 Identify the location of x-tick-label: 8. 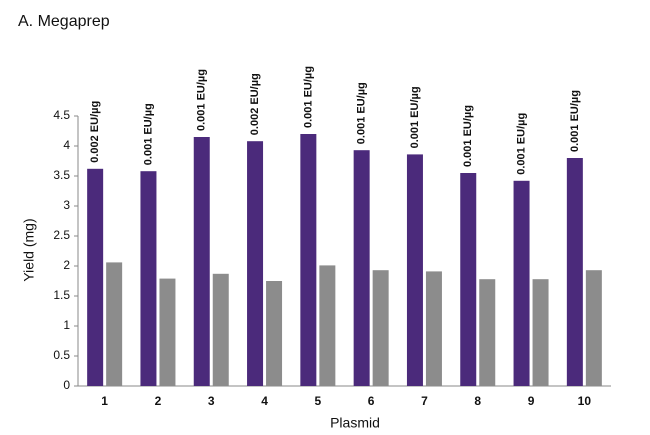
(477, 401).